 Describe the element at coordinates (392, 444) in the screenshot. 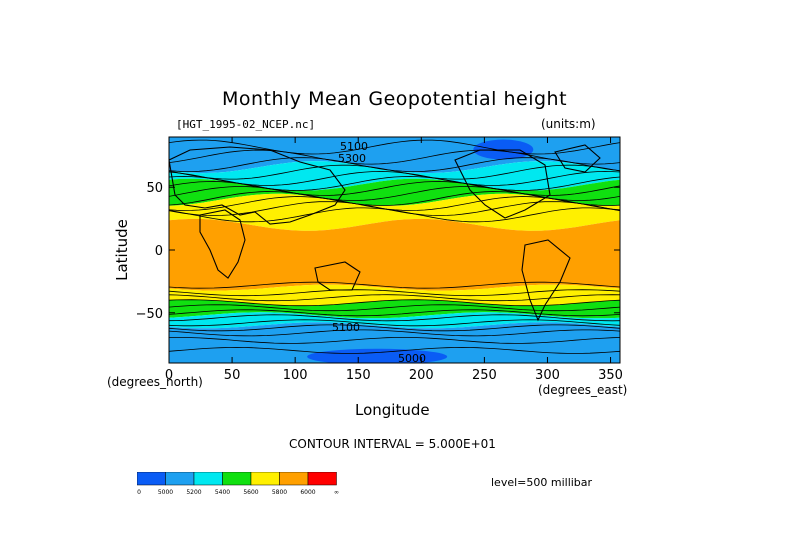

I see `contour-interval: CONTOUR INTERVAL = 5.000E+01` at that location.